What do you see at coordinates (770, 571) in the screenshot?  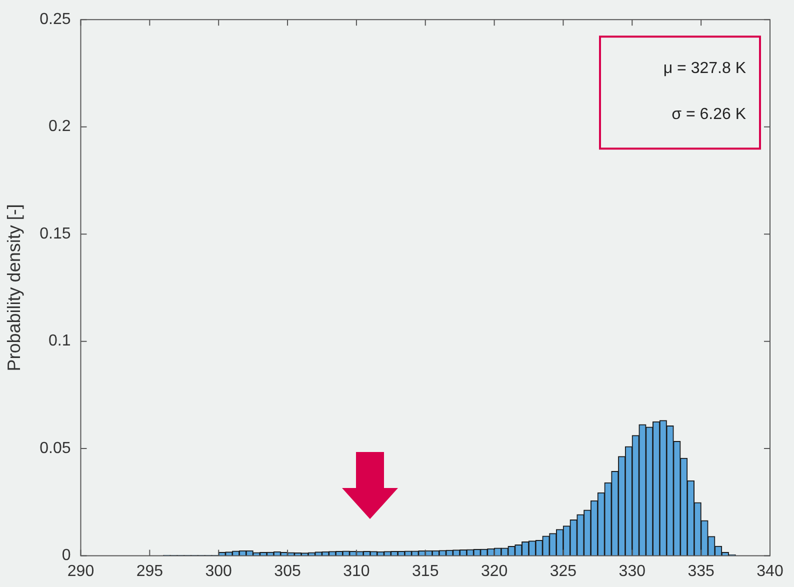 I see `x-tick-label: 340` at bounding box center [770, 571].